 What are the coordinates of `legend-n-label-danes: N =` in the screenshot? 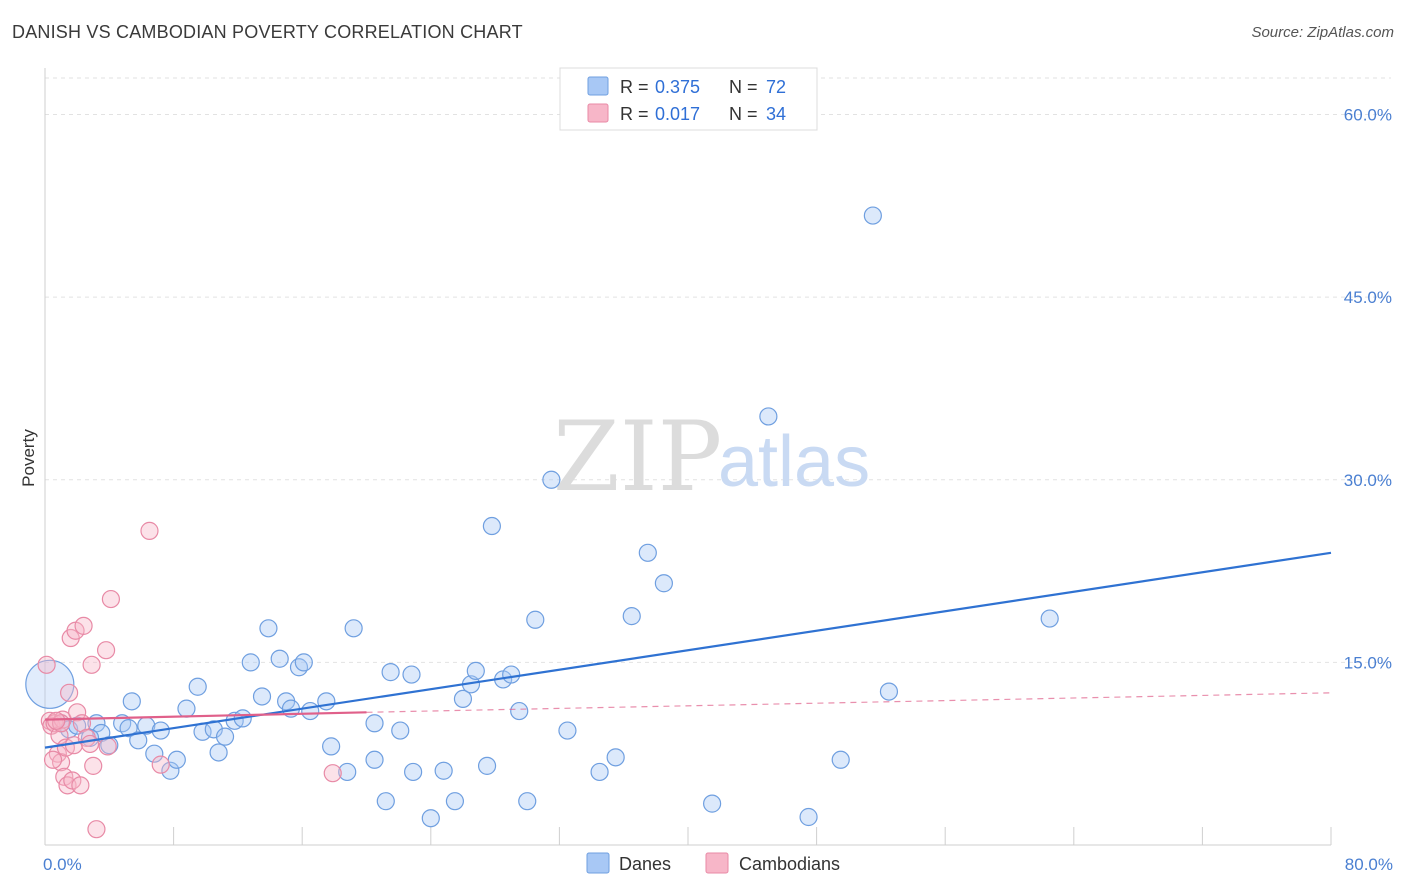 It's located at (743, 87).